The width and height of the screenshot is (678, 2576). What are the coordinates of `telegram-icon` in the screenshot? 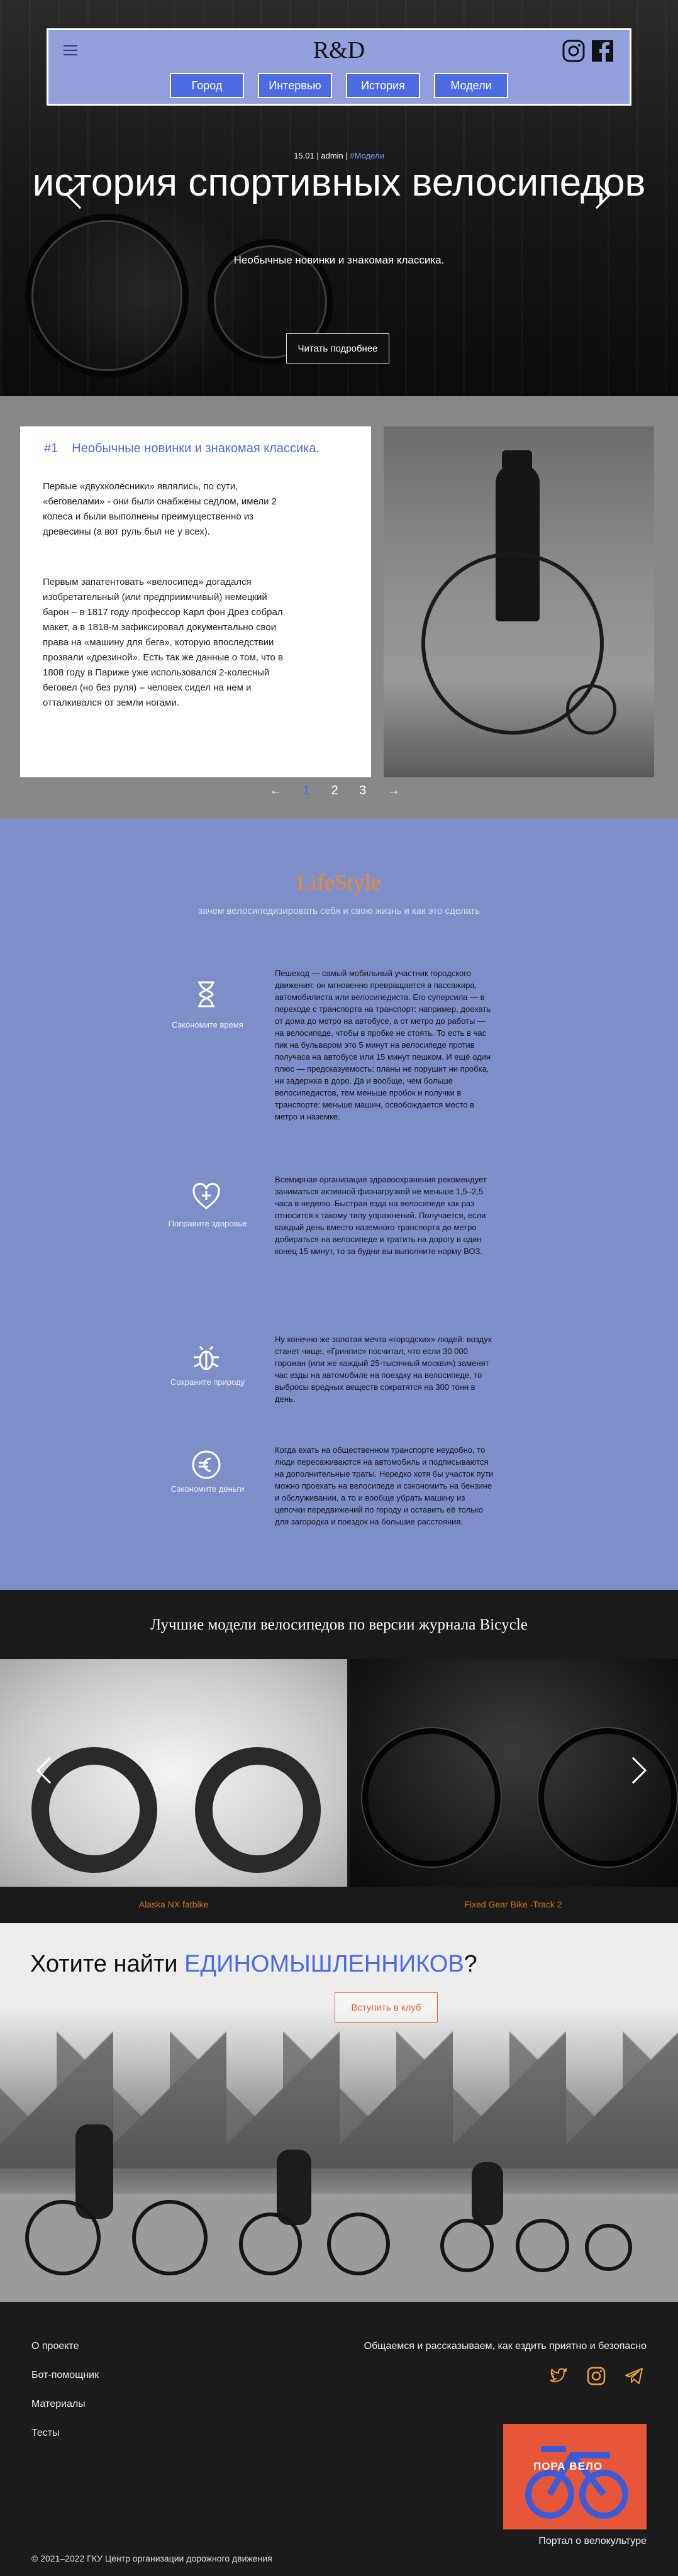 It's located at (634, 2376).